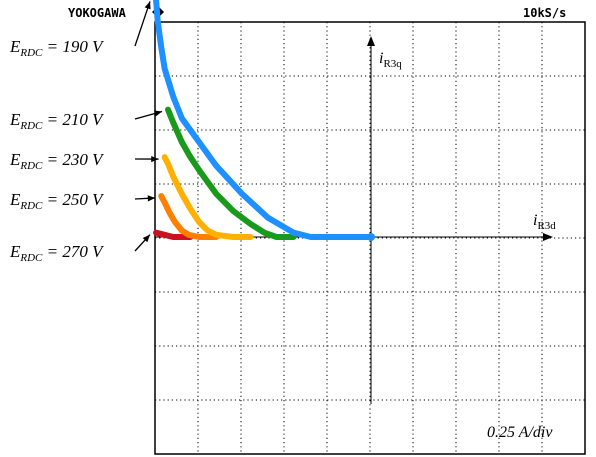  I want to click on brand-label: YOKOGAWA, so click(97, 13).